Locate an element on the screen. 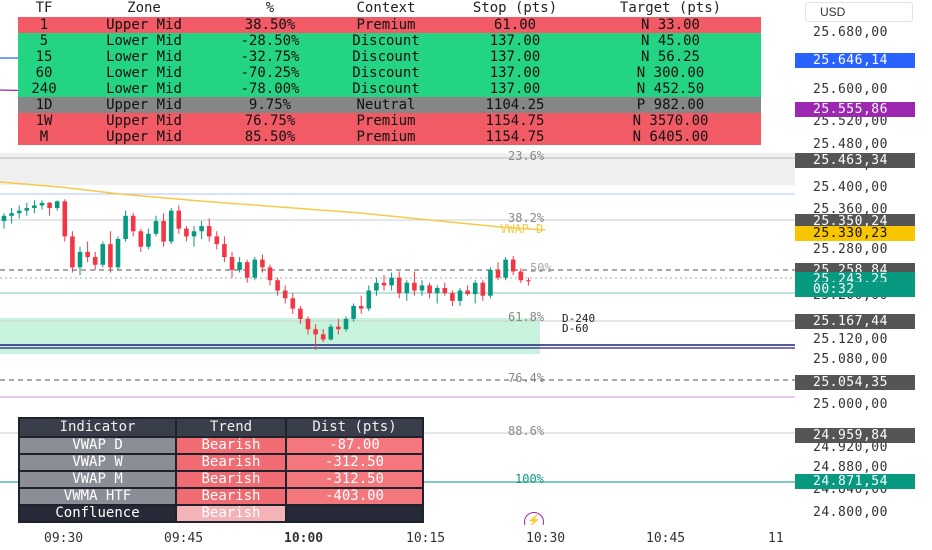 The height and width of the screenshot is (550, 932). mtf-cell-stop: 137.00 is located at coordinates (515, 41).